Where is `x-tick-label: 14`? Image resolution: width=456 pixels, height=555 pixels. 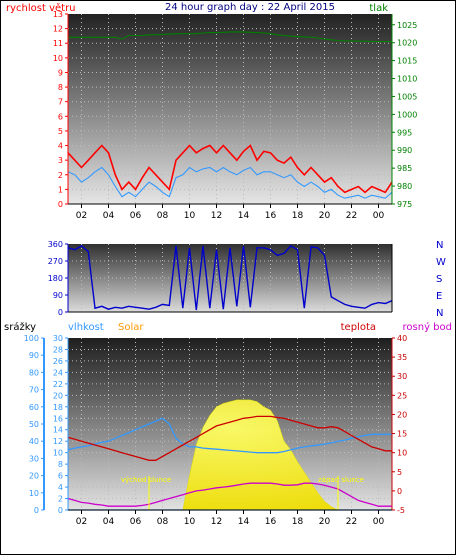 x-tick-label: 14 is located at coordinates (244, 216).